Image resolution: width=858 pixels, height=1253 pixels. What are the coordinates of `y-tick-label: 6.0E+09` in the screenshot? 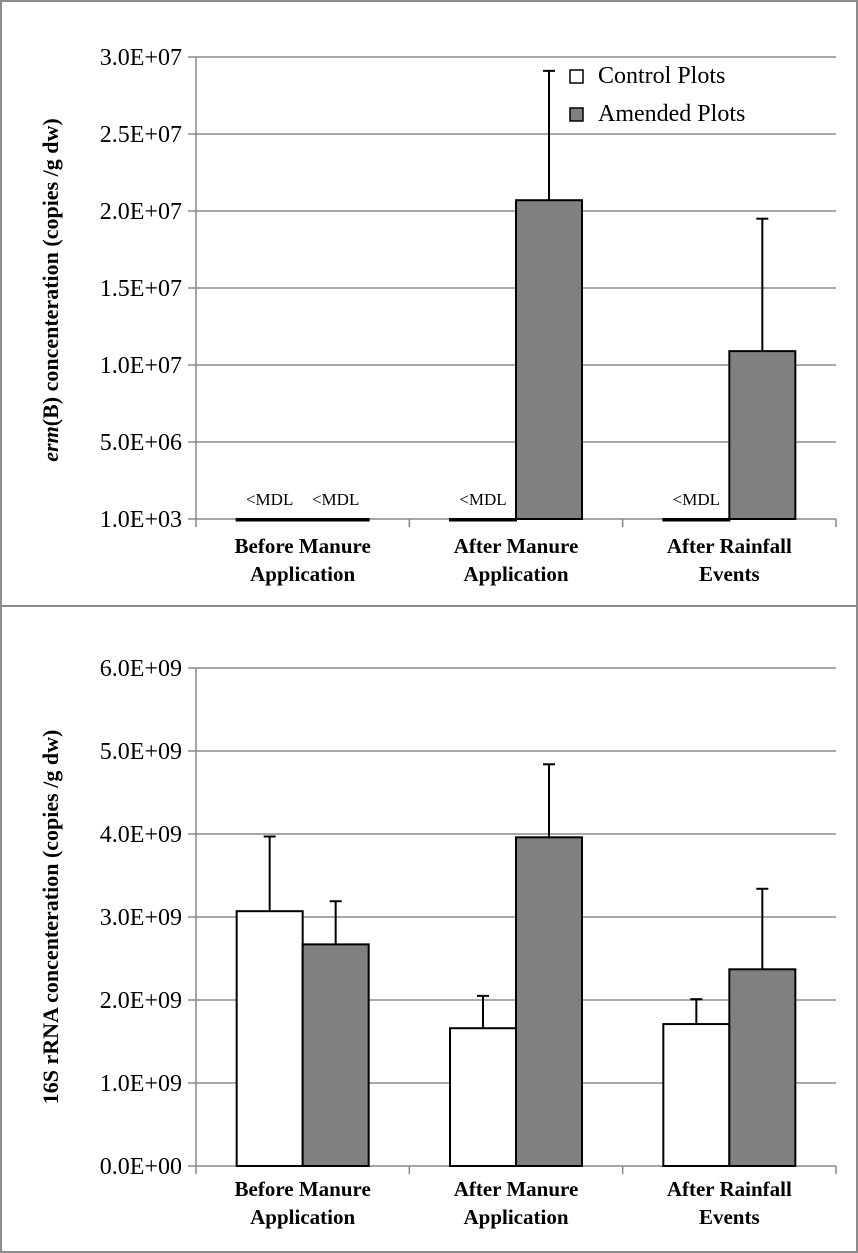 It's located at (141, 669).